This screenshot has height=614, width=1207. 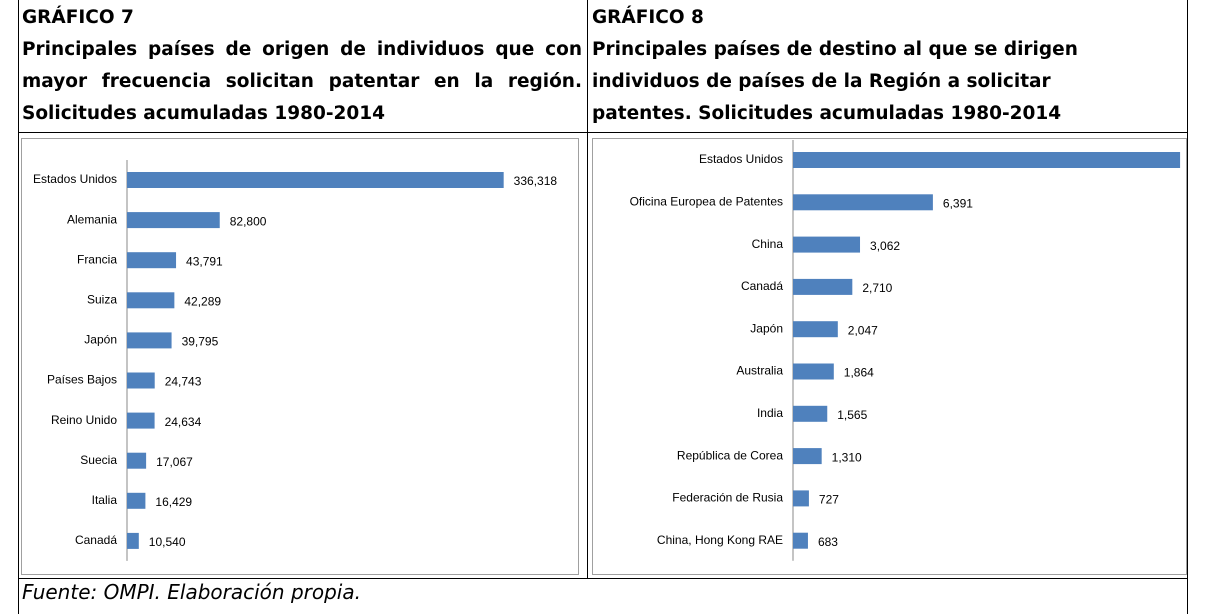 I want to click on category-label: Suecia, so click(x=98, y=460).